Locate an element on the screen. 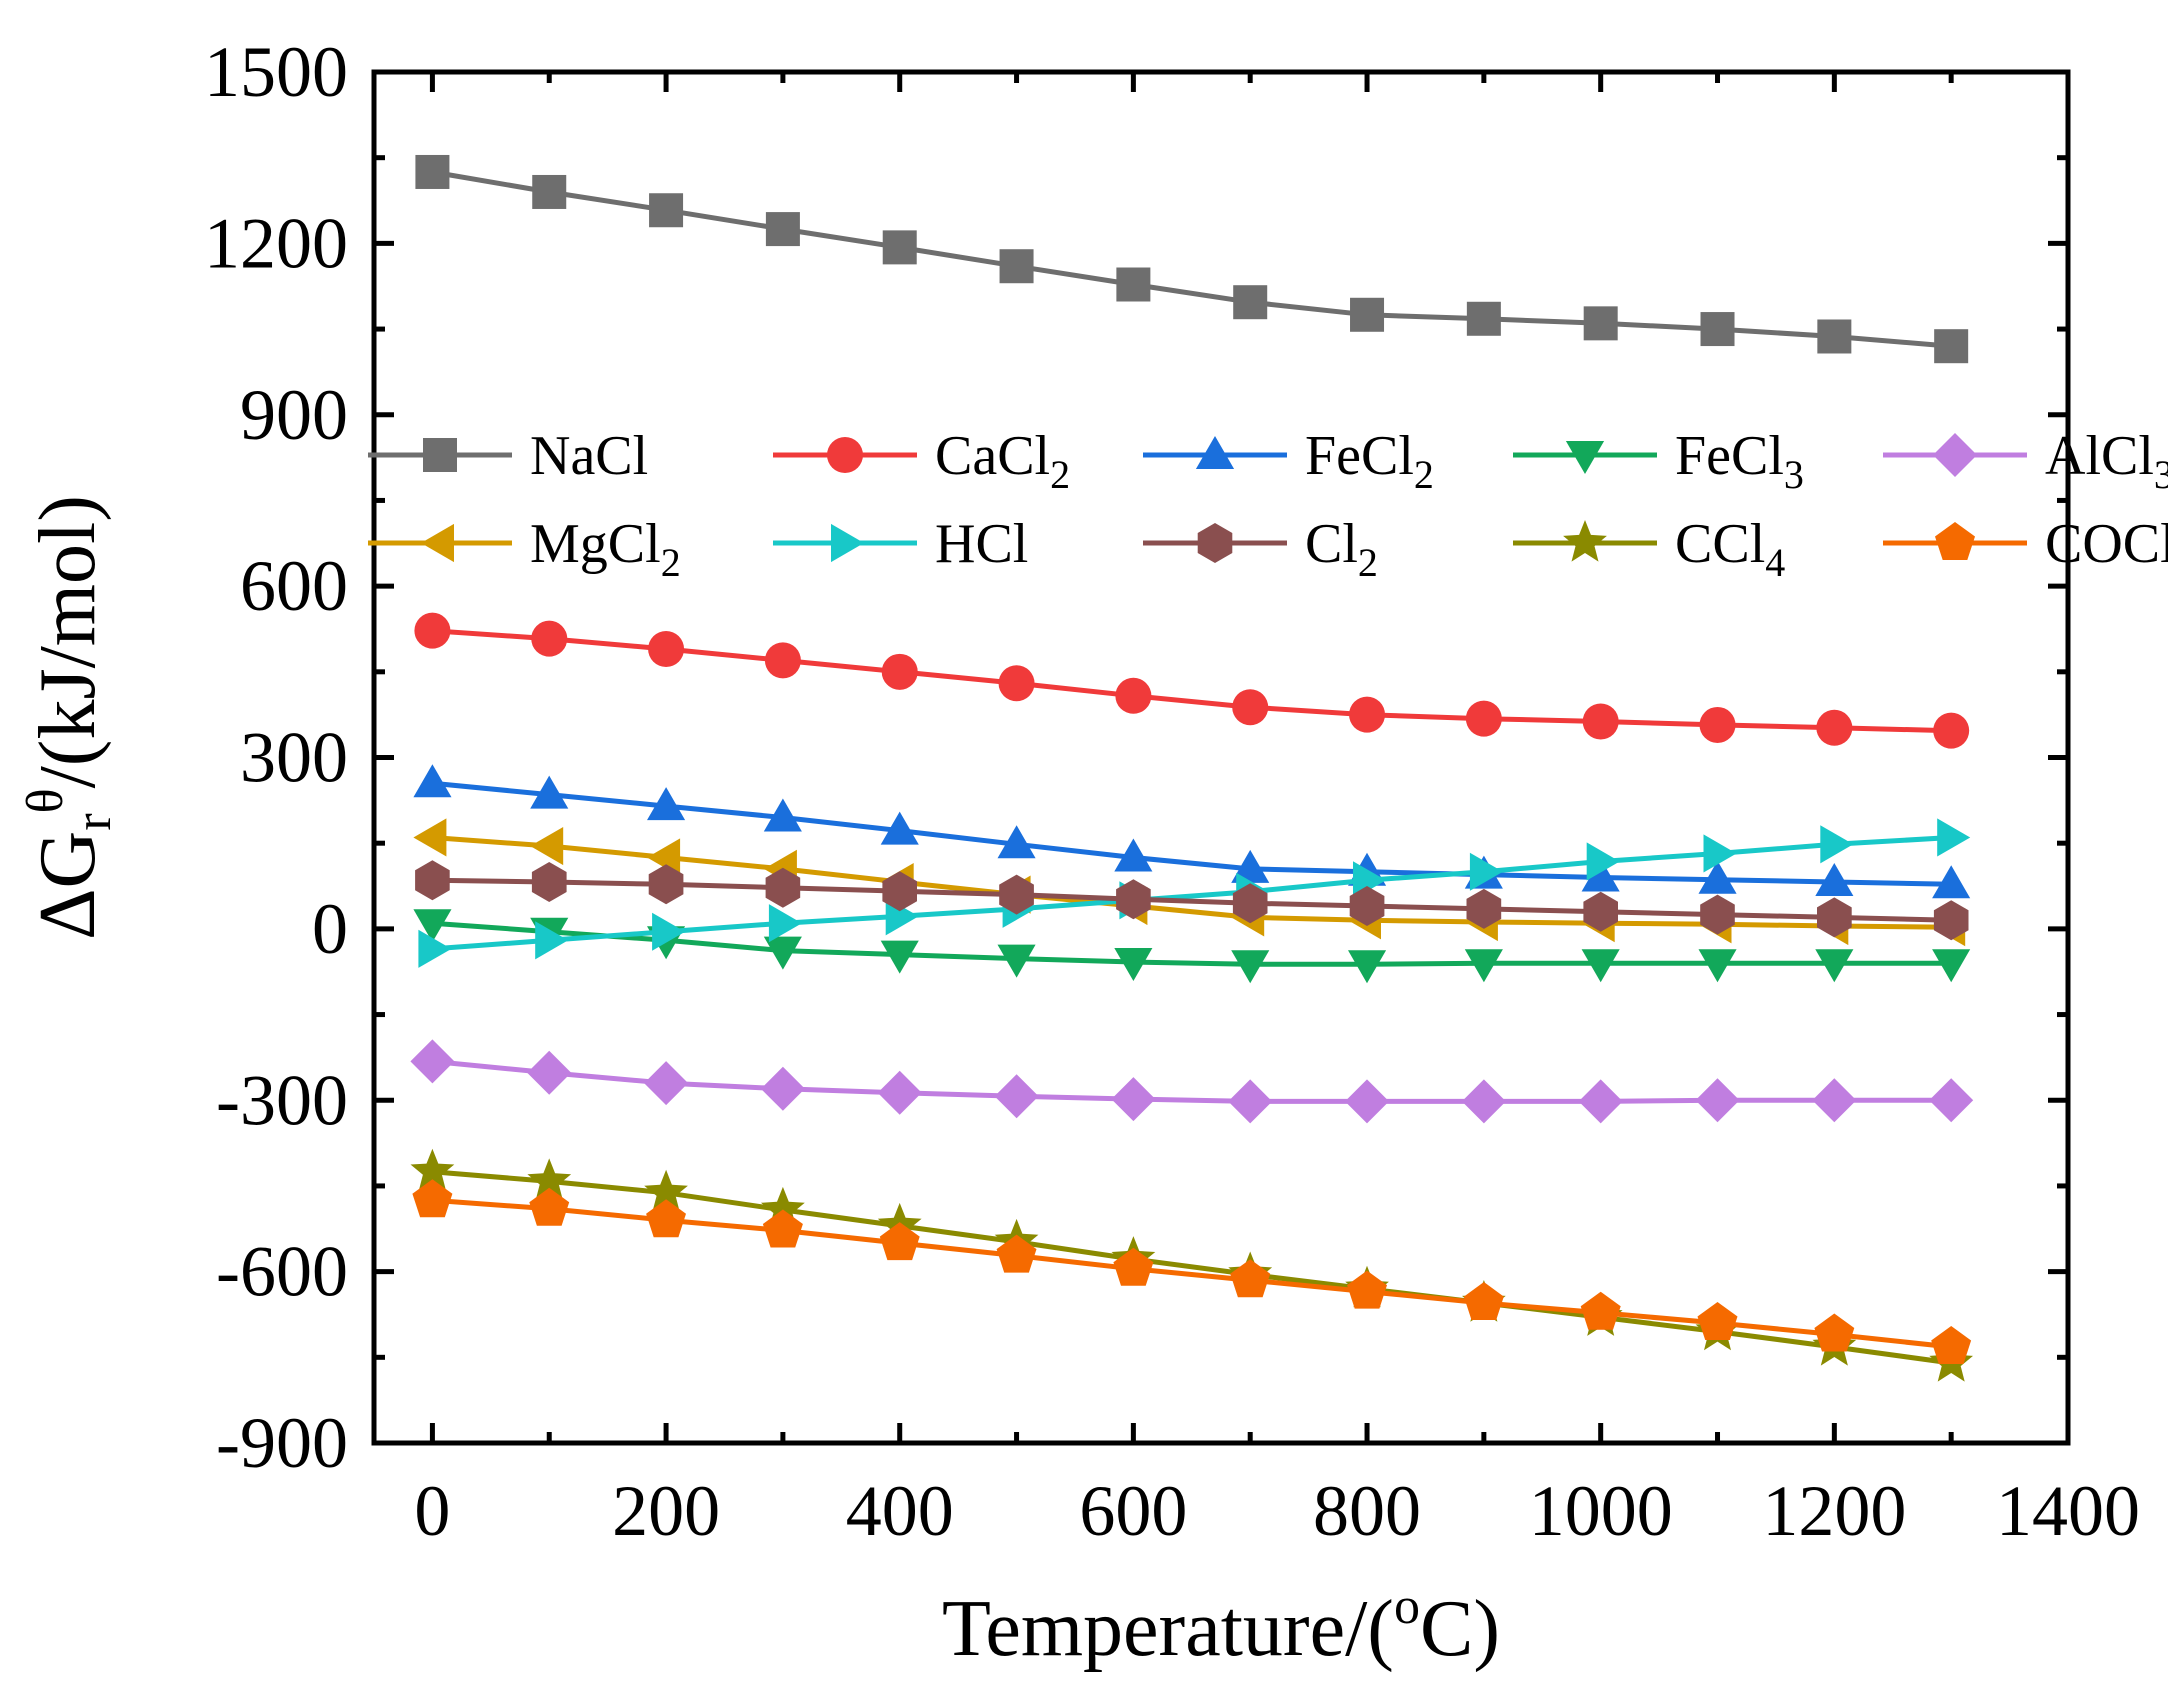  x-tick-label: 400 is located at coordinates (900, 1511).